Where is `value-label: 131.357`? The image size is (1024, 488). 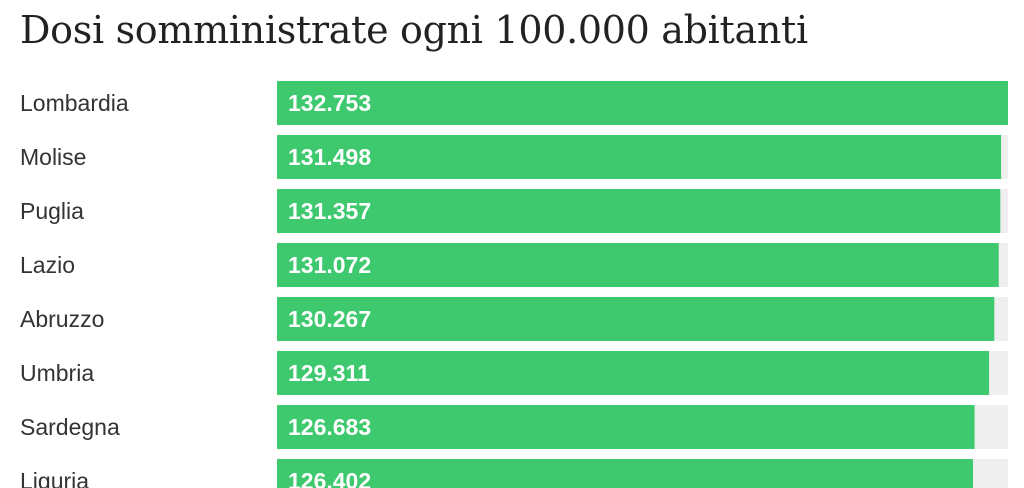
value-label: 131.357 is located at coordinates (329, 211).